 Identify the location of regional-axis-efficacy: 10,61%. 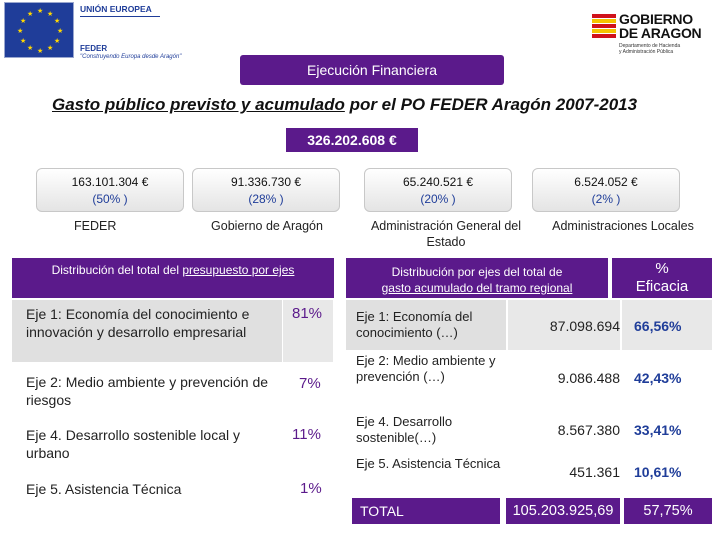
(658, 472).